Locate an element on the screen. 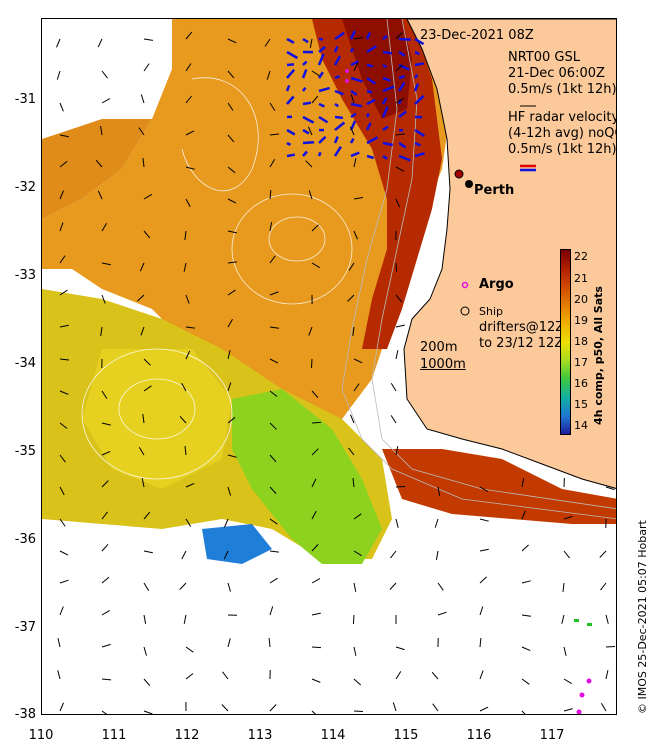  gsl-legend-title: NRT00 GSL is located at coordinates (544, 57).